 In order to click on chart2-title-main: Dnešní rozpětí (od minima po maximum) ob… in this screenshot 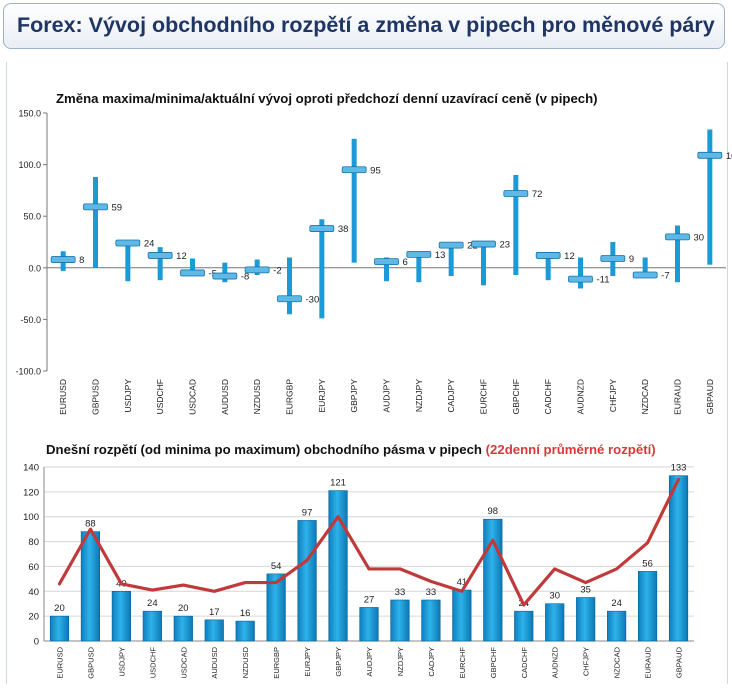, I will do `click(264, 449)`.